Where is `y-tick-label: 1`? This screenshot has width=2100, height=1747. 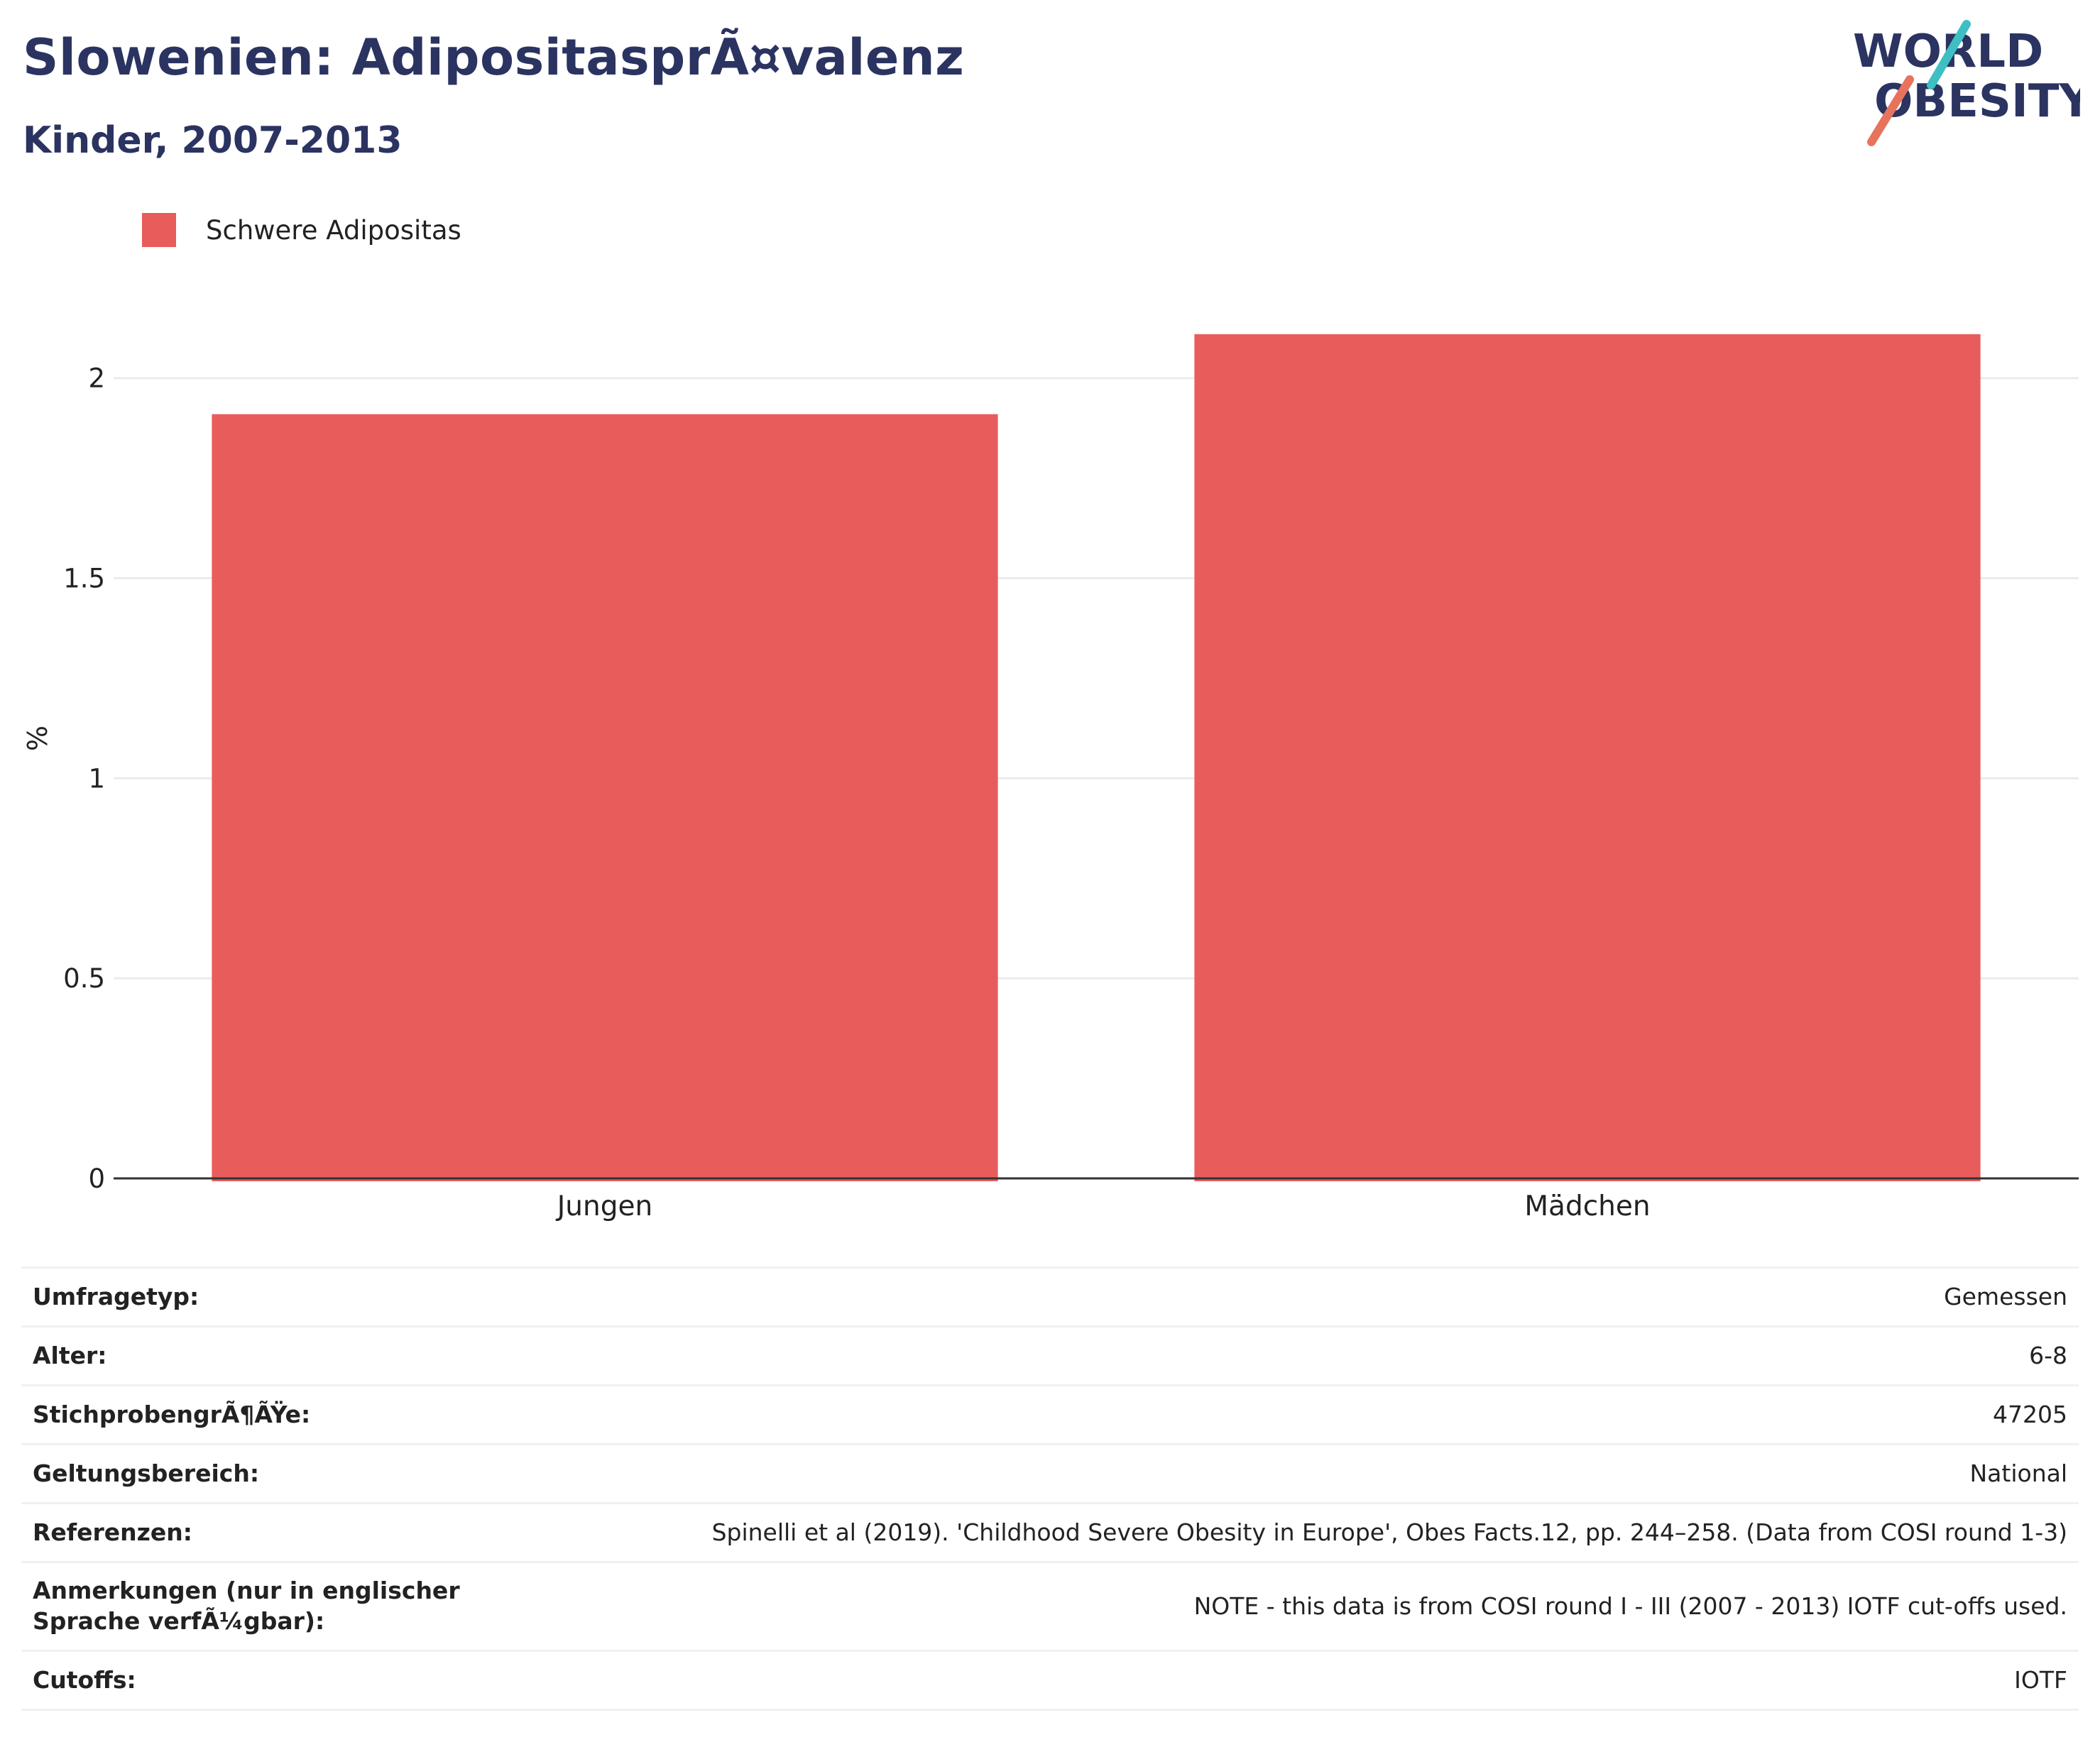 y-tick-label: 1 is located at coordinates (96, 778).